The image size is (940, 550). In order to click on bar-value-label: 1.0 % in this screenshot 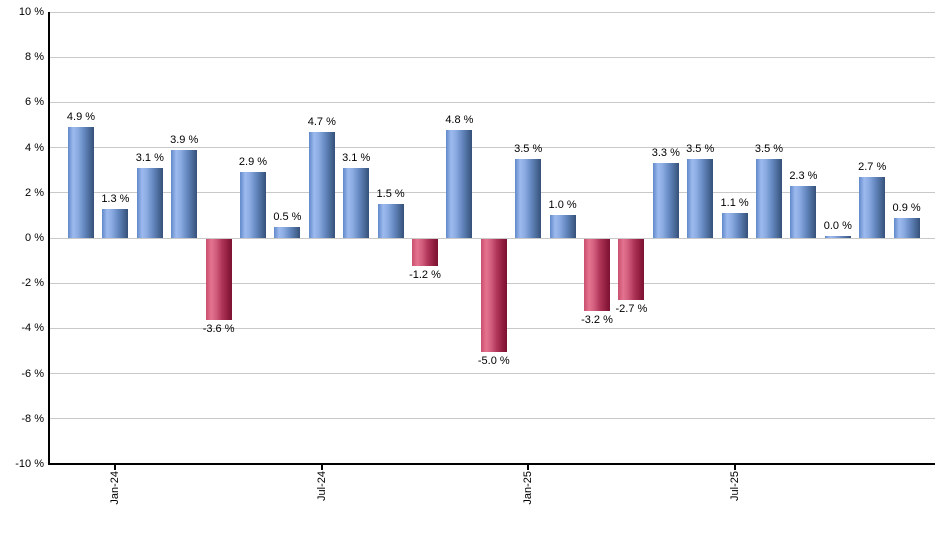, I will do `click(562, 205)`.